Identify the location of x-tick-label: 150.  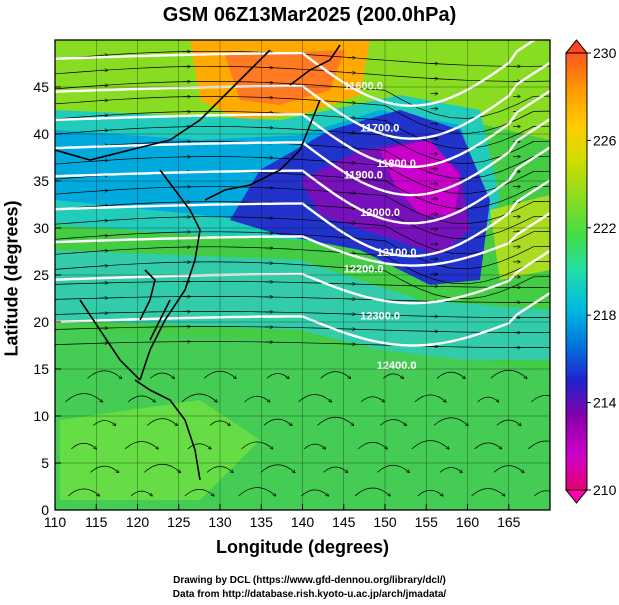
(385, 522).